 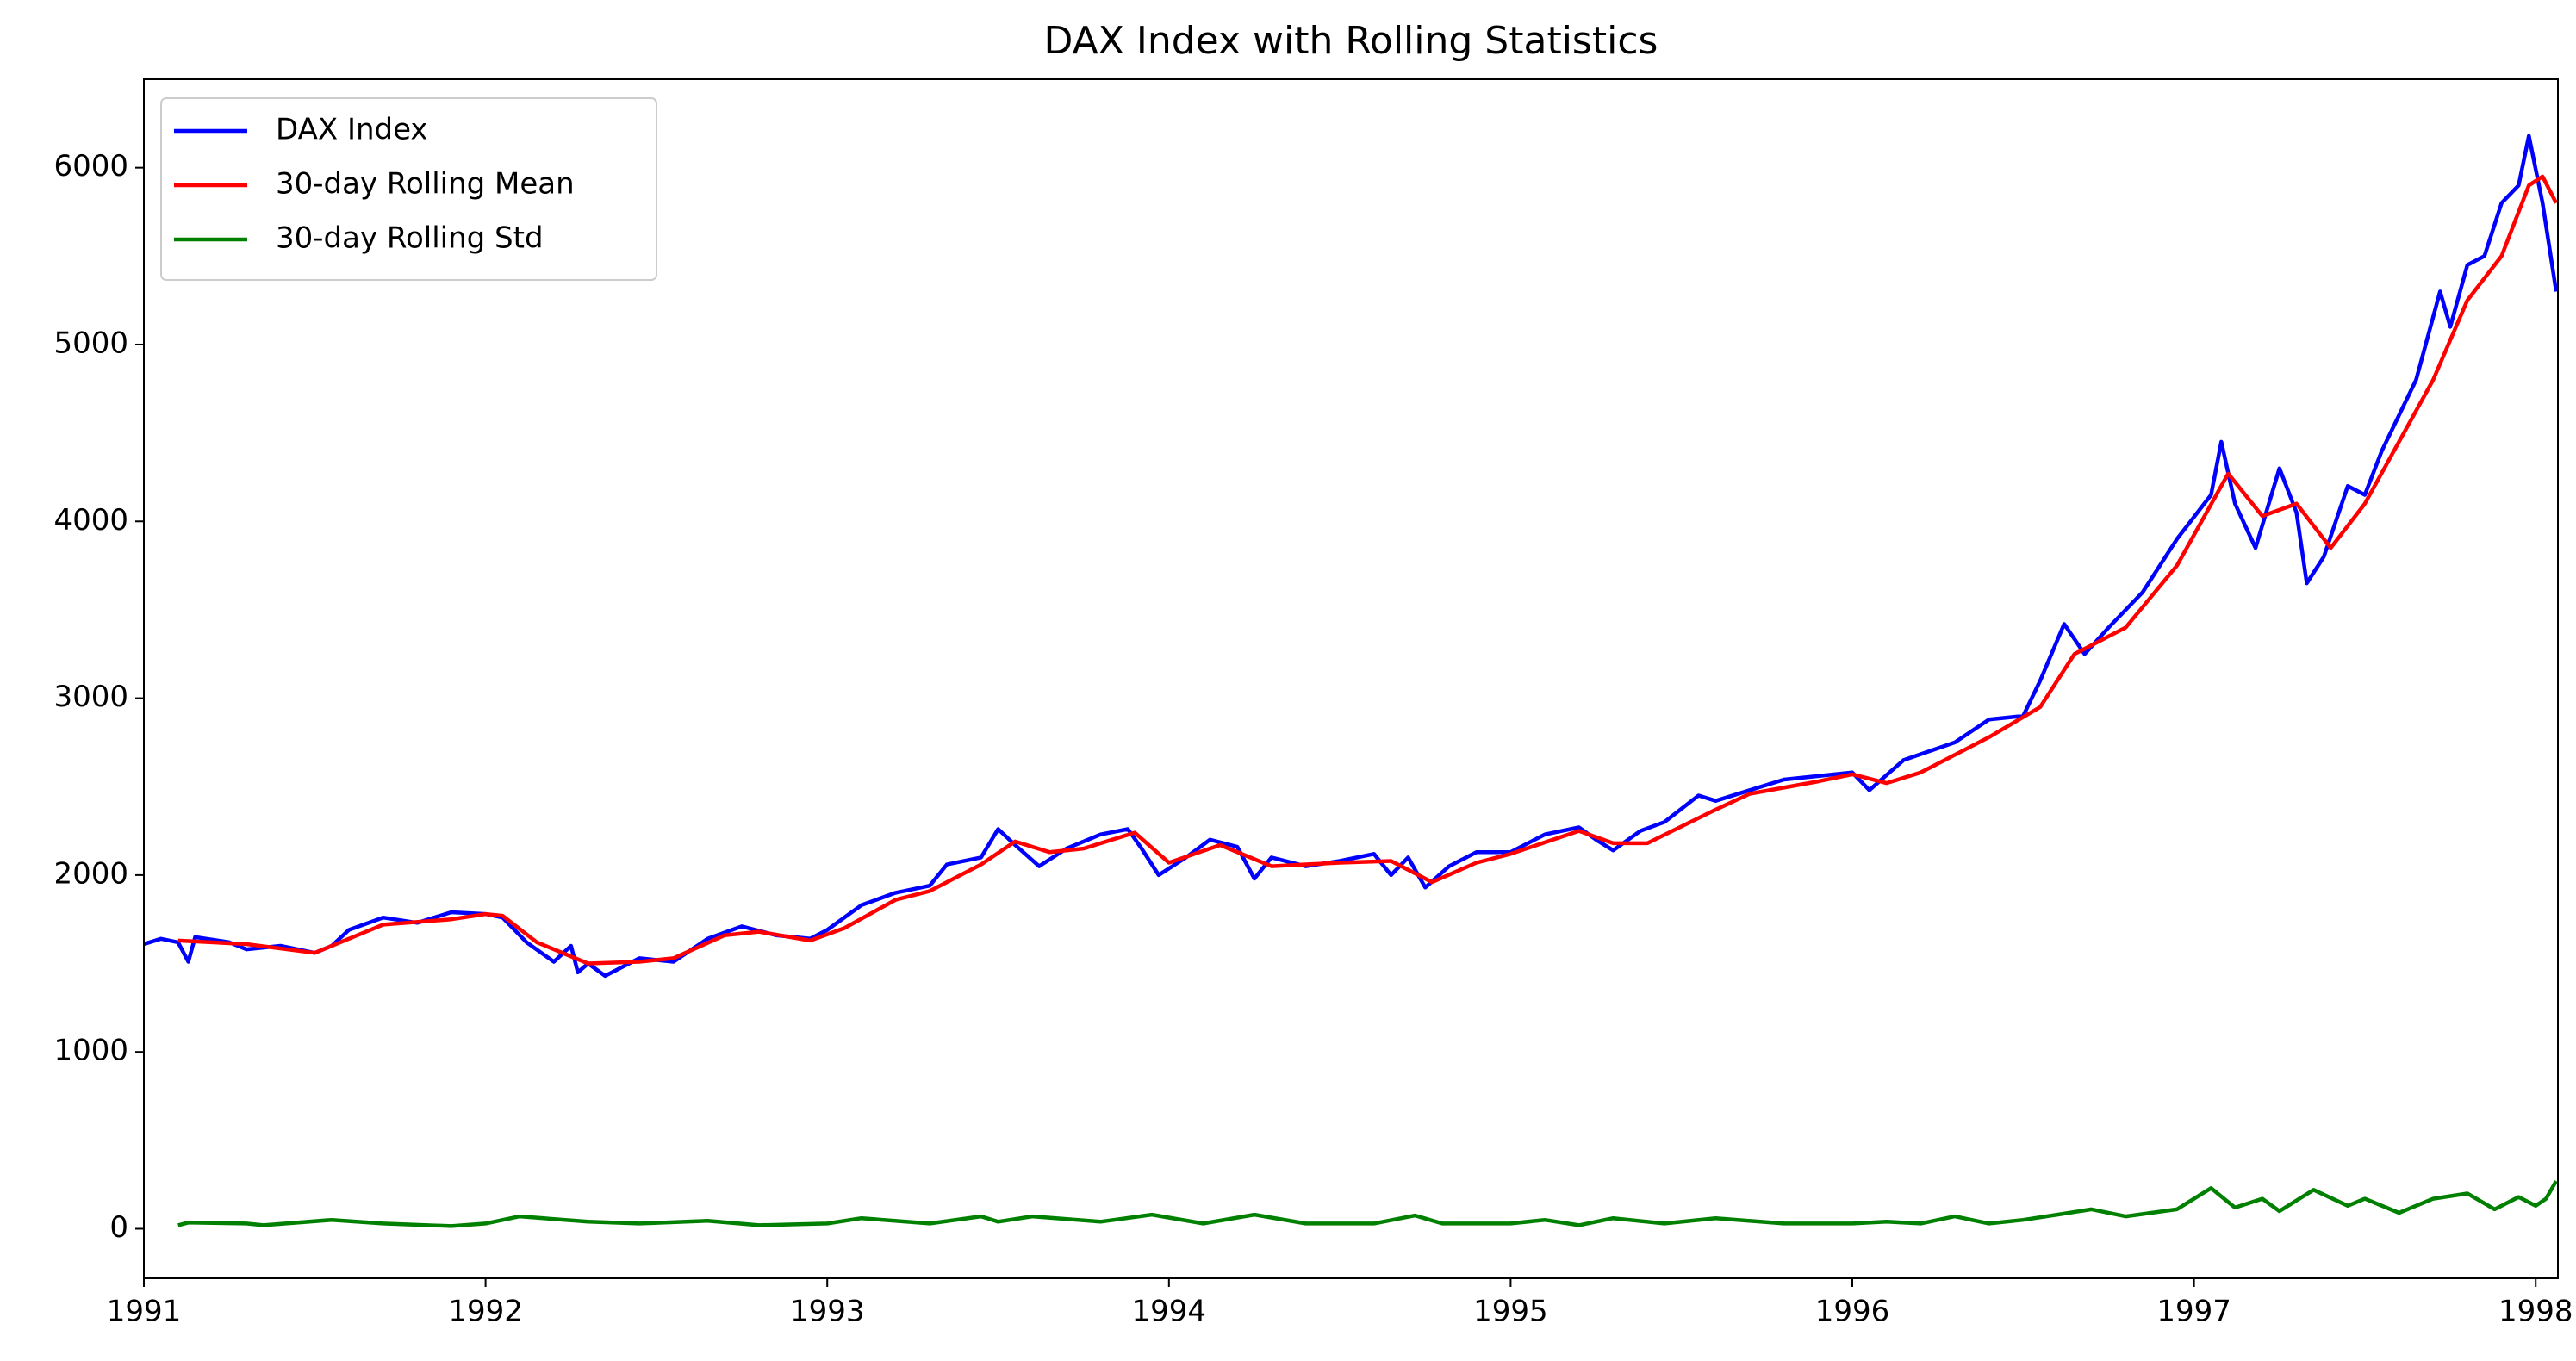 What do you see at coordinates (352, 130) in the screenshot?
I see `legend-label: DAX Index` at bounding box center [352, 130].